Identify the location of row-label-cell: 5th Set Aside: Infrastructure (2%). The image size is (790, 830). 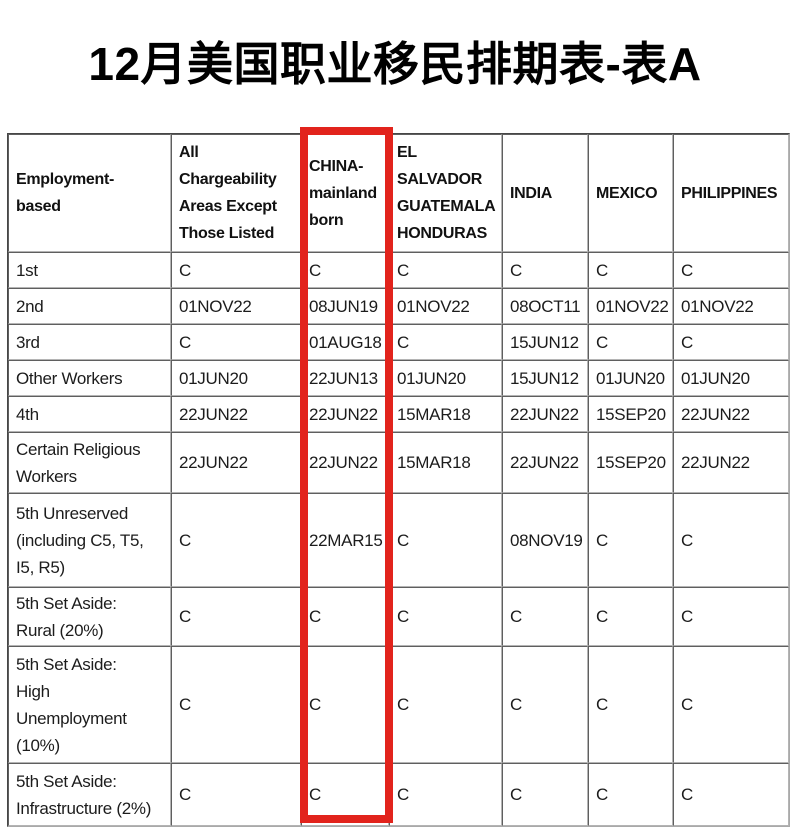
(89, 794).